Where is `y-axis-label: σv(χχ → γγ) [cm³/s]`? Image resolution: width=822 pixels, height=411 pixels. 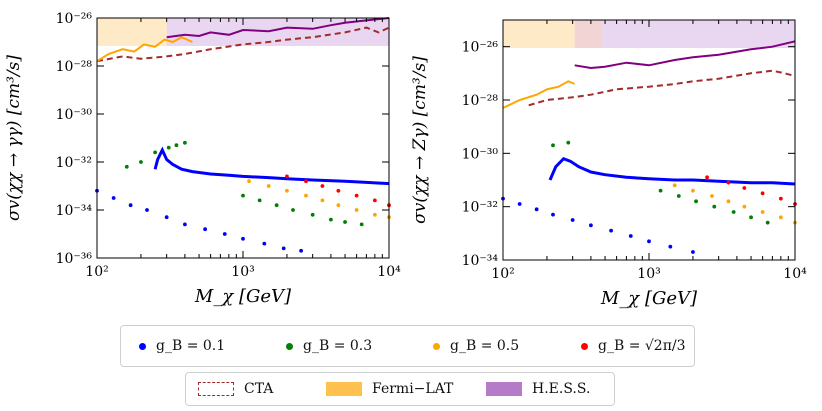
y-axis-label: σv(χχ → γγ) [cm³/s] is located at coordinates (14, 138).